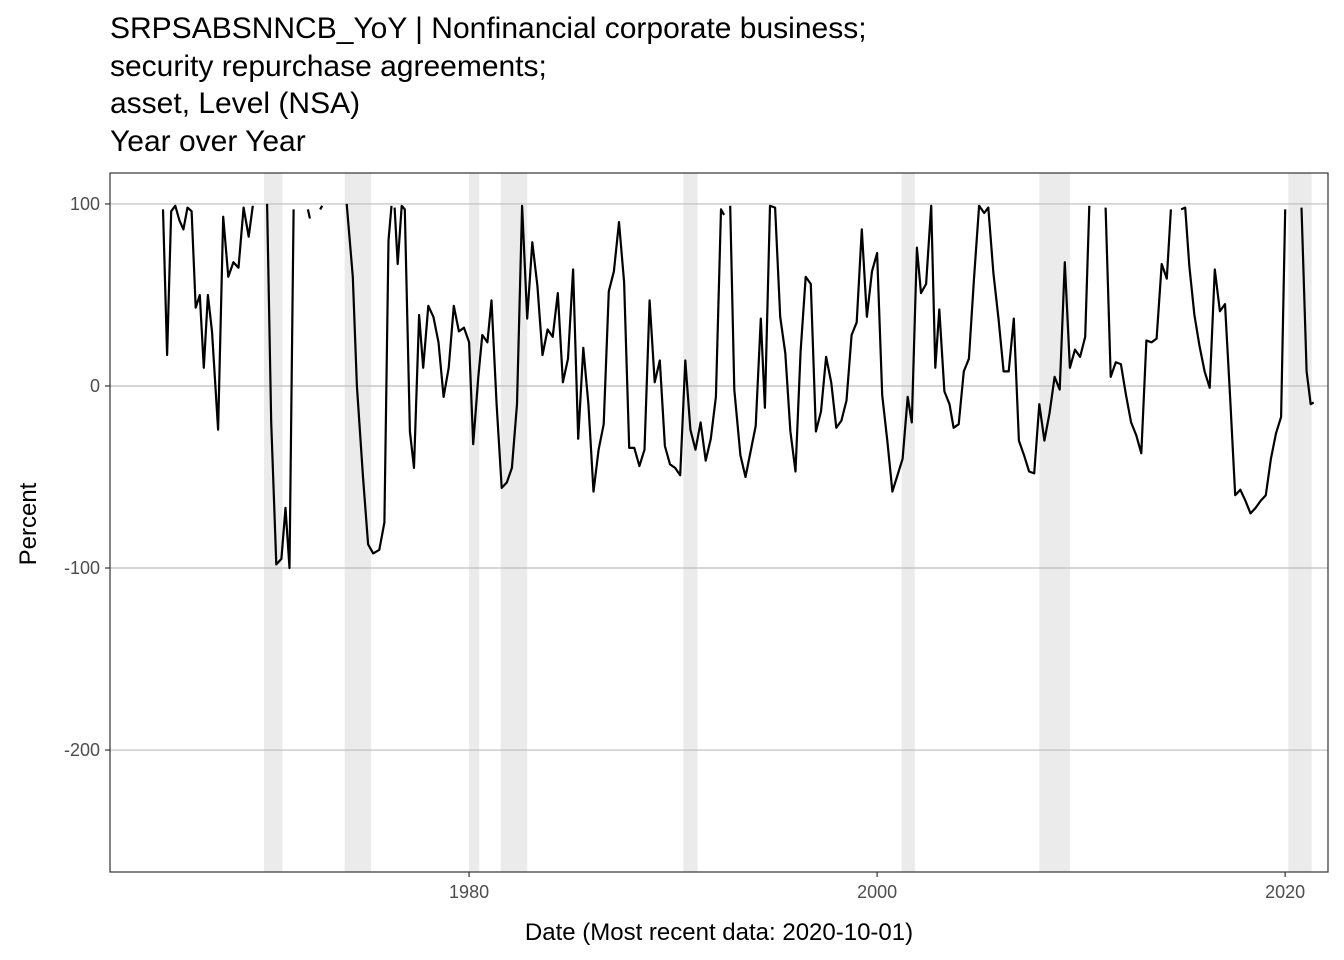 Image resolution: width=1344 pixels, height=960 pixels. Describe the element at coordinates (87, 477) in the screenshot. I see `y-axis: 100 0 -100 -200` at that location.